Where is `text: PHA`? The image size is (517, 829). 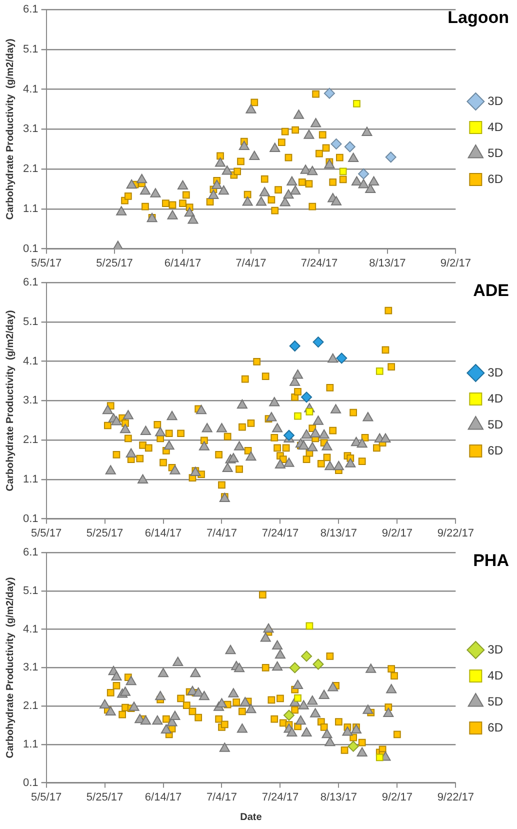
text: PHA is located at coordinates (491, 560).